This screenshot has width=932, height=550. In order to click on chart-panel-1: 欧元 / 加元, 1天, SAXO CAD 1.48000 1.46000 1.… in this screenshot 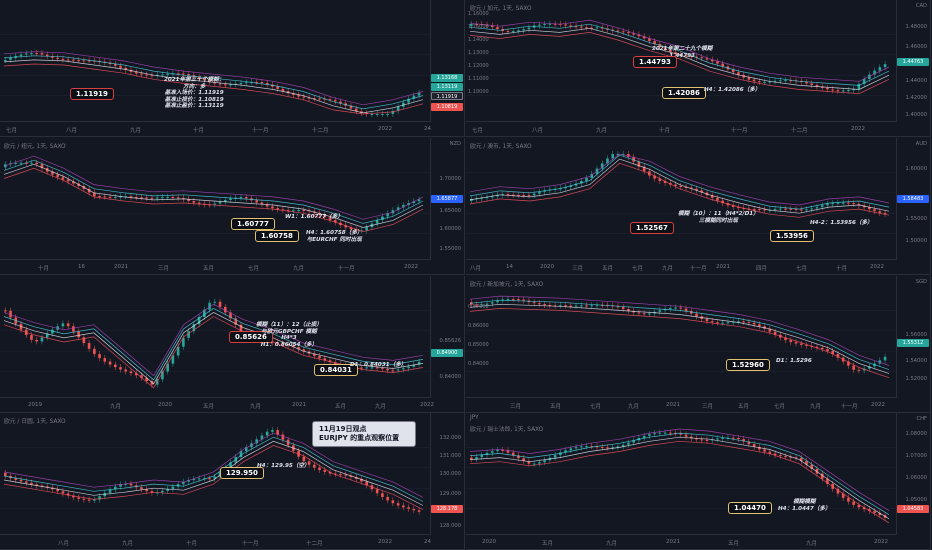, I will do `click(698, 68)`.